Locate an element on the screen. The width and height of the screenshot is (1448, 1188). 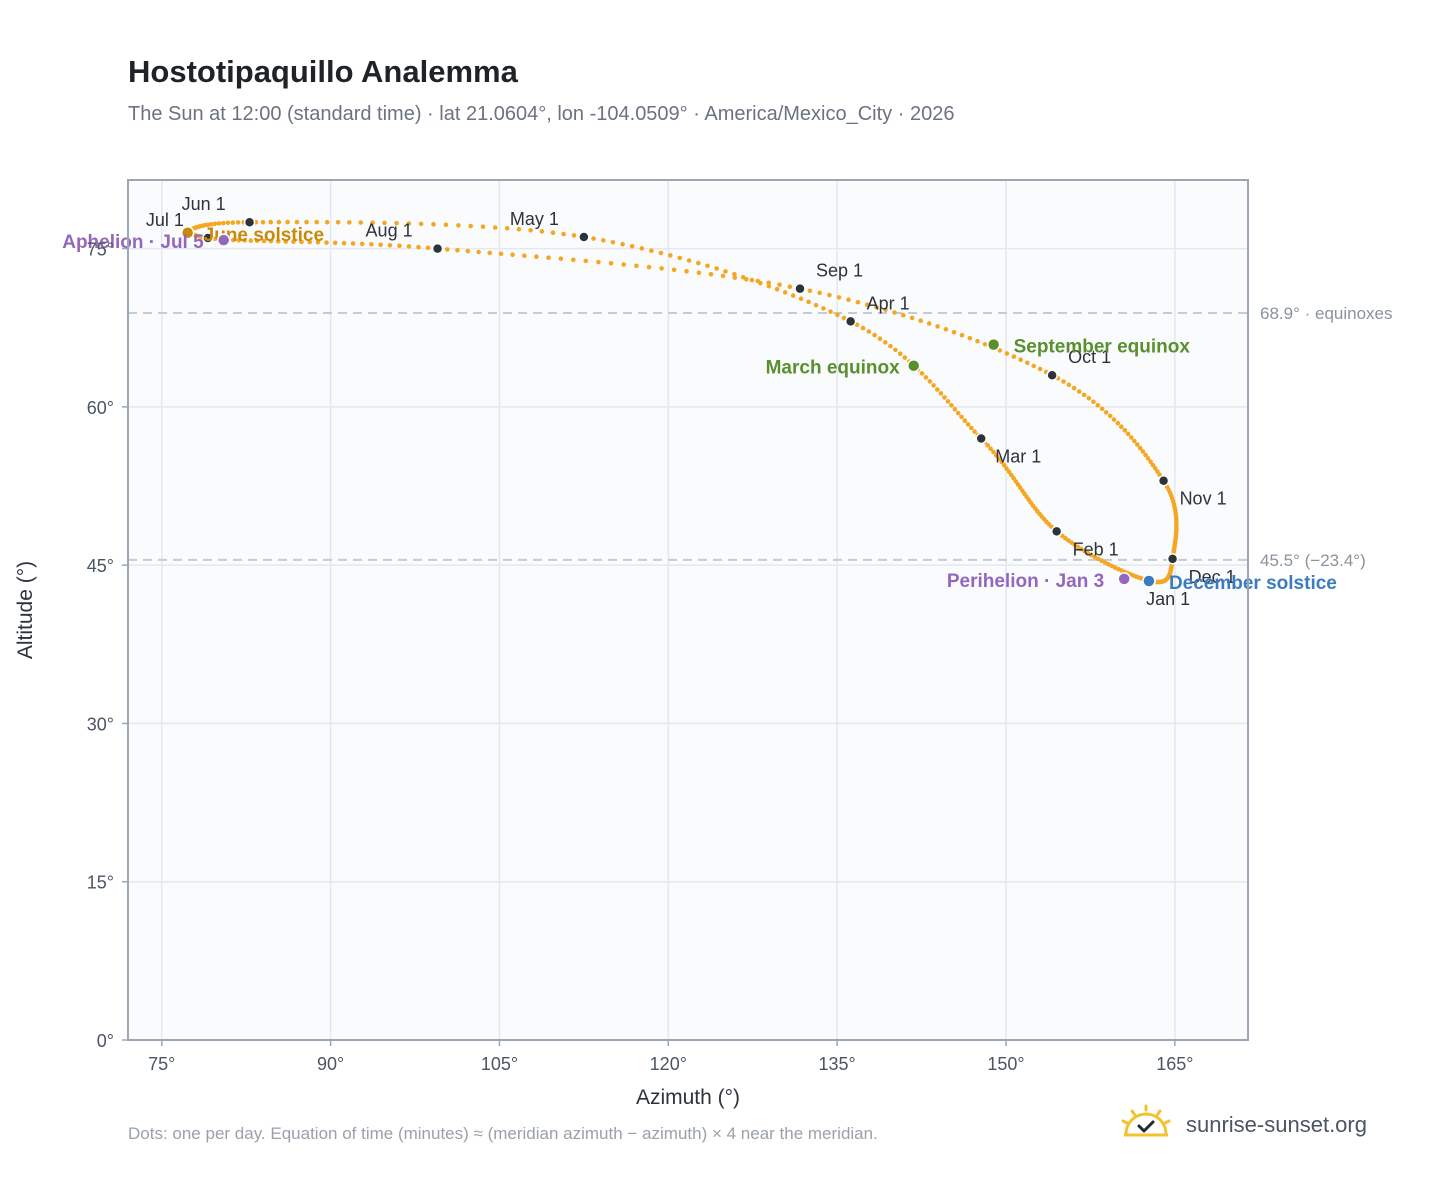
sun-check-icon is located at coordinates (1146, 1124).